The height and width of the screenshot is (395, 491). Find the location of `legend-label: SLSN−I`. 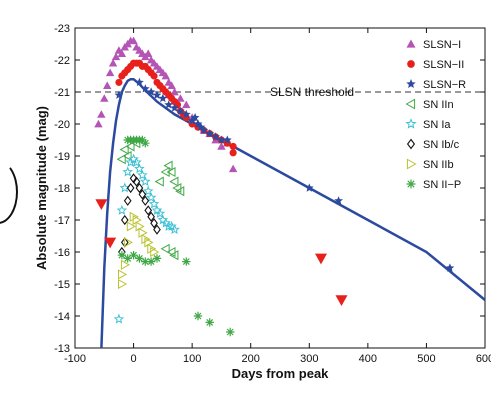

legend-label: SLSN−I is located at coordinates (442, 45).